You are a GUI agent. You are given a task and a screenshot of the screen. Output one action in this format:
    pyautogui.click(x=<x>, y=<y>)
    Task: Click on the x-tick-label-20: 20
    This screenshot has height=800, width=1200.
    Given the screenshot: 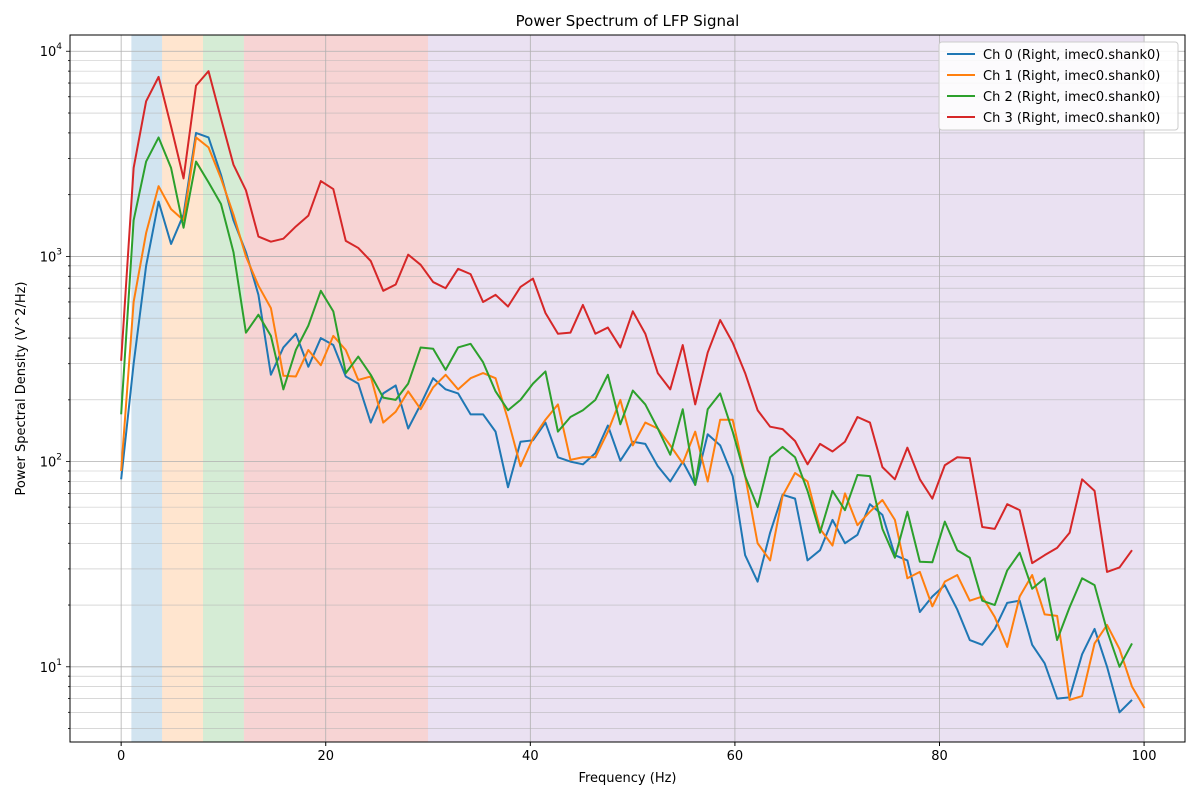 What is the action you would take?
    pyautogui.click(x=325, y=756)
    